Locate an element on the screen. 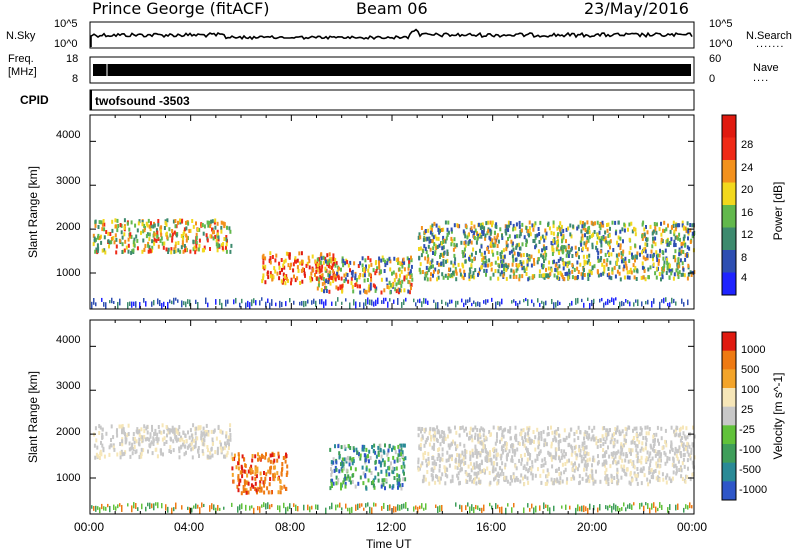  xtick-0: 00:00 is located at coordinates (89, 527).